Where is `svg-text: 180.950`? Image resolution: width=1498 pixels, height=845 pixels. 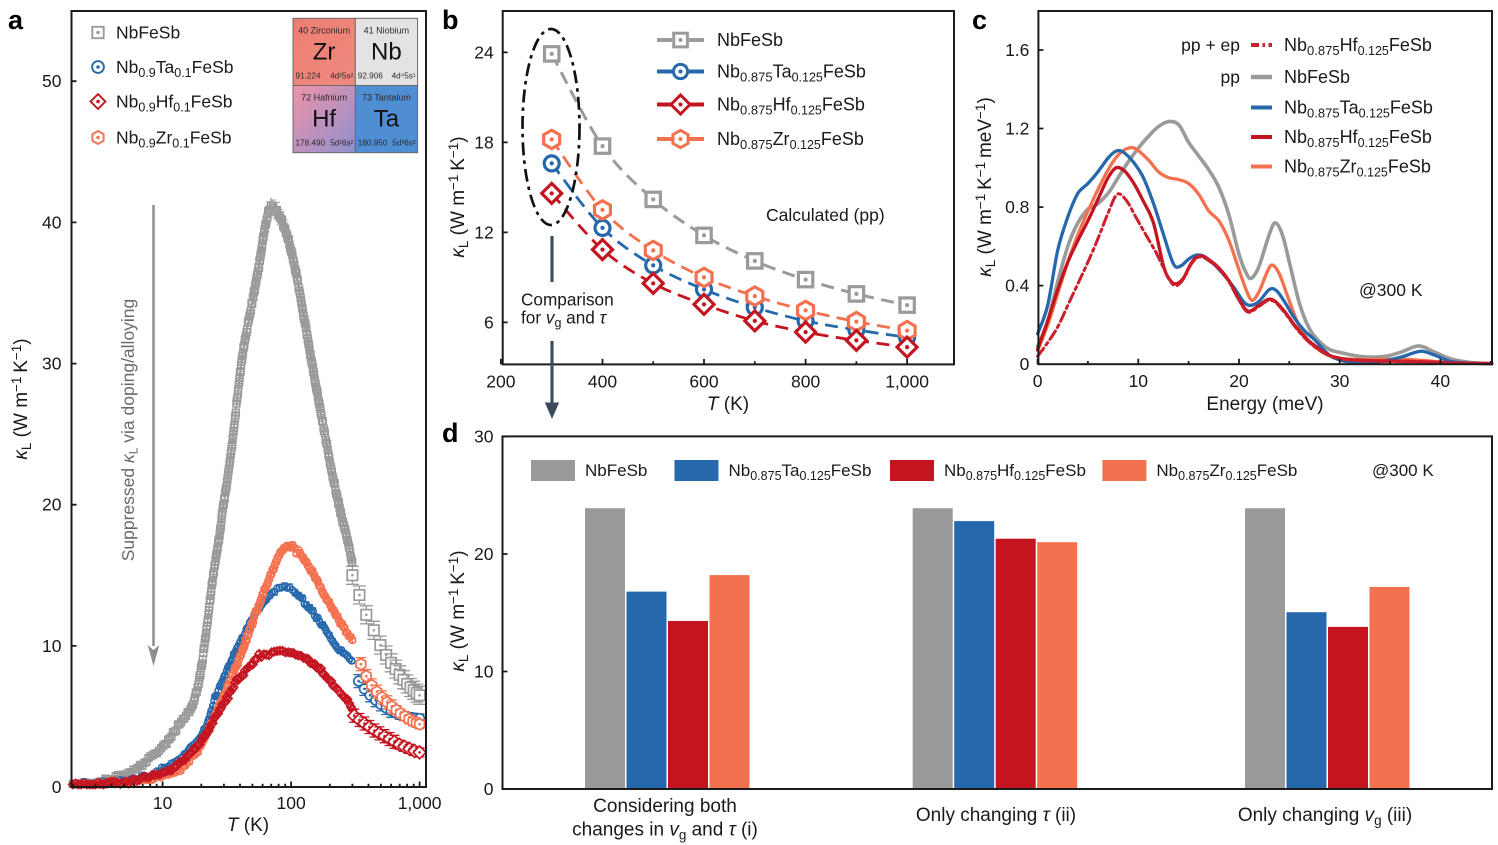 svg-text: 180.950 is located at coordinates (373, 143).